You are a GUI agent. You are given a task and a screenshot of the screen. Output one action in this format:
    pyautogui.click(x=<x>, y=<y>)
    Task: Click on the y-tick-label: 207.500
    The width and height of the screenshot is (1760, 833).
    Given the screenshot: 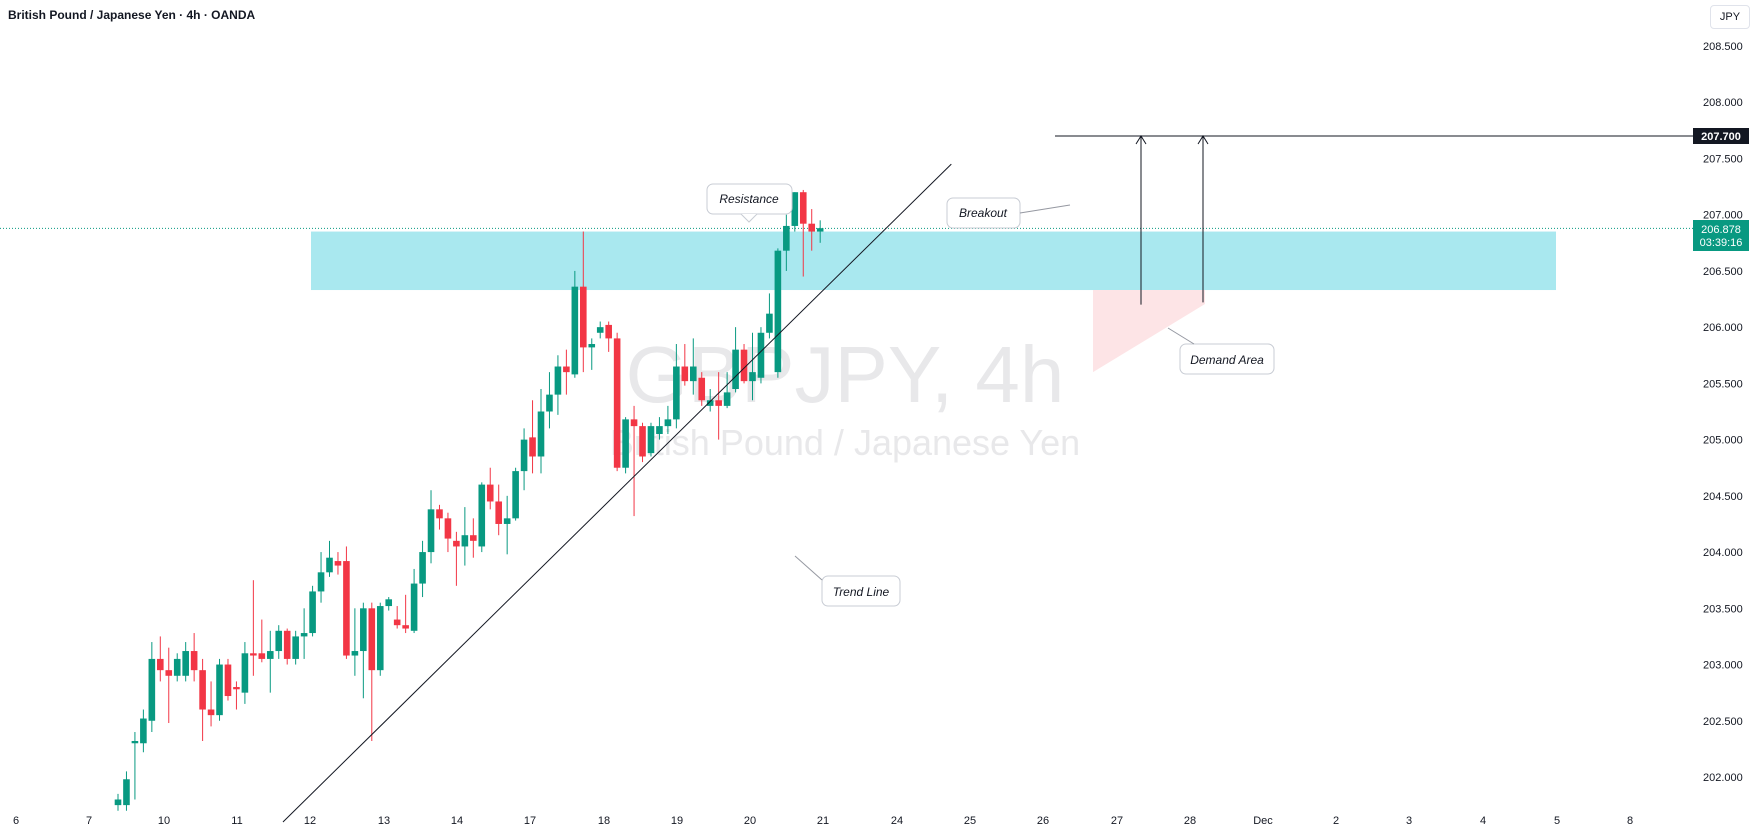 What is the action you would take?
    pyautogui.click(x=1723, y=159)
    